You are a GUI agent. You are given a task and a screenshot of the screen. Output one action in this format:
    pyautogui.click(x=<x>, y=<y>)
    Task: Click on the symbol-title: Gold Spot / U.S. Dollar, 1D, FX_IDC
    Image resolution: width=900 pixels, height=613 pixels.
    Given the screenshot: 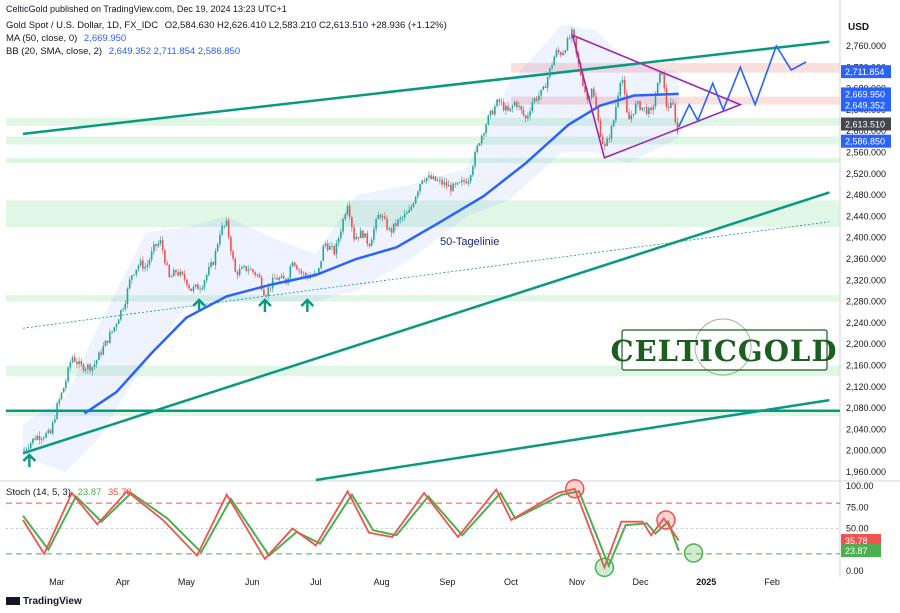 What is the action you would take?
    pyautogui.click(x=82, y=25)
    